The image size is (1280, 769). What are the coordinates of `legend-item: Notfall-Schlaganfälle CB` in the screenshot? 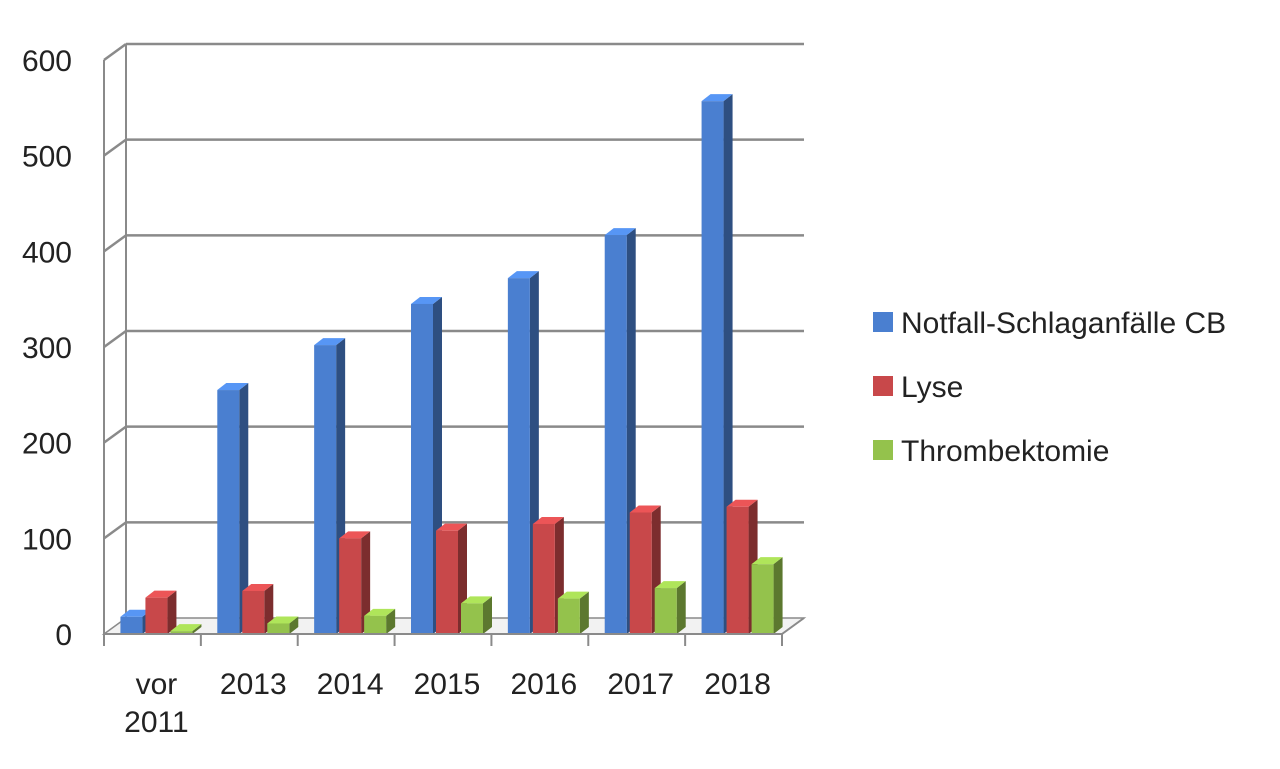 It's located at (1049, 323).